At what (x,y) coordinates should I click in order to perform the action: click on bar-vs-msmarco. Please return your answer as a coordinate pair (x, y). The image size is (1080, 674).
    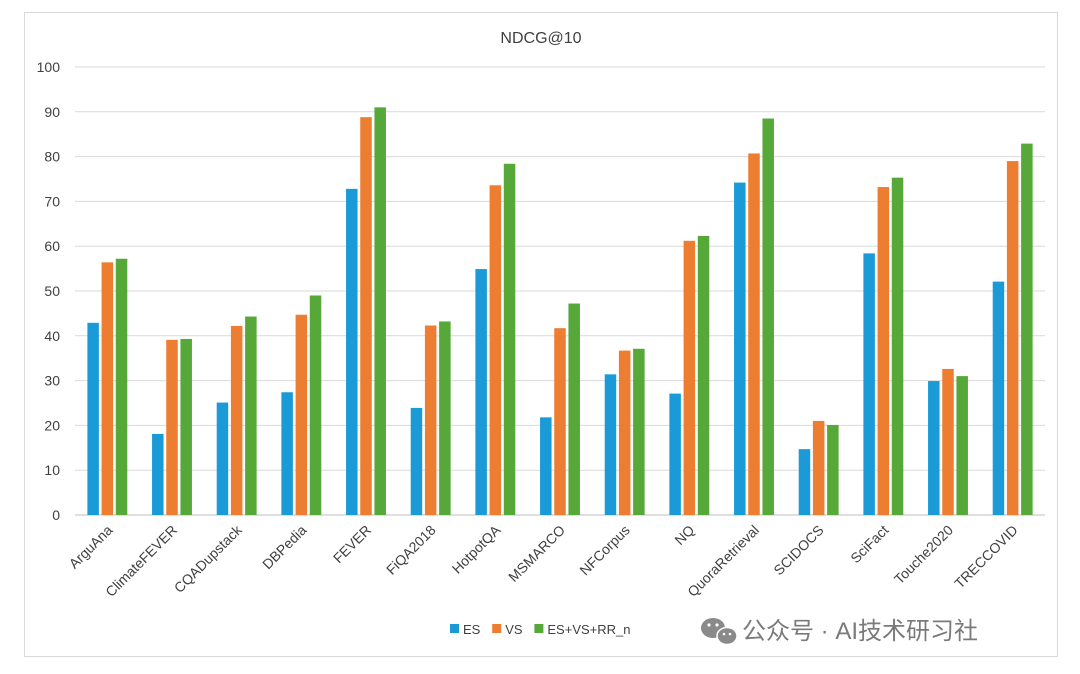
    Looking at the image, I should click on (560, 421).